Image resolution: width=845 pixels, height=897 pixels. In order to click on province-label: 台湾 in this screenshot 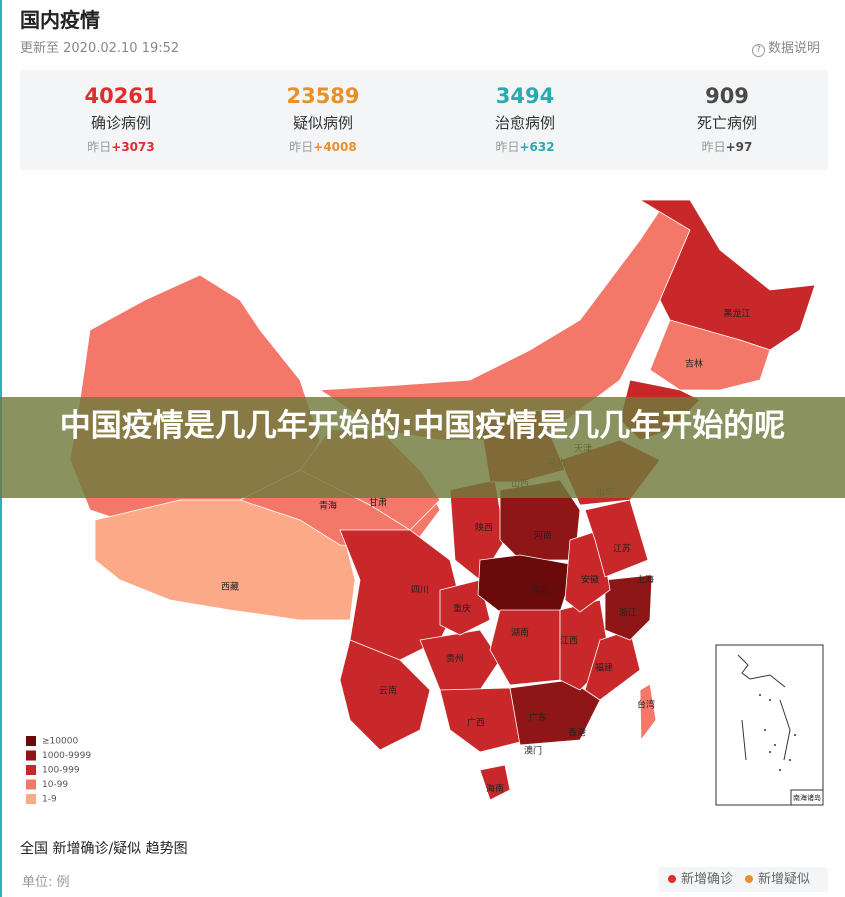, I will do `click(646, 705)`.